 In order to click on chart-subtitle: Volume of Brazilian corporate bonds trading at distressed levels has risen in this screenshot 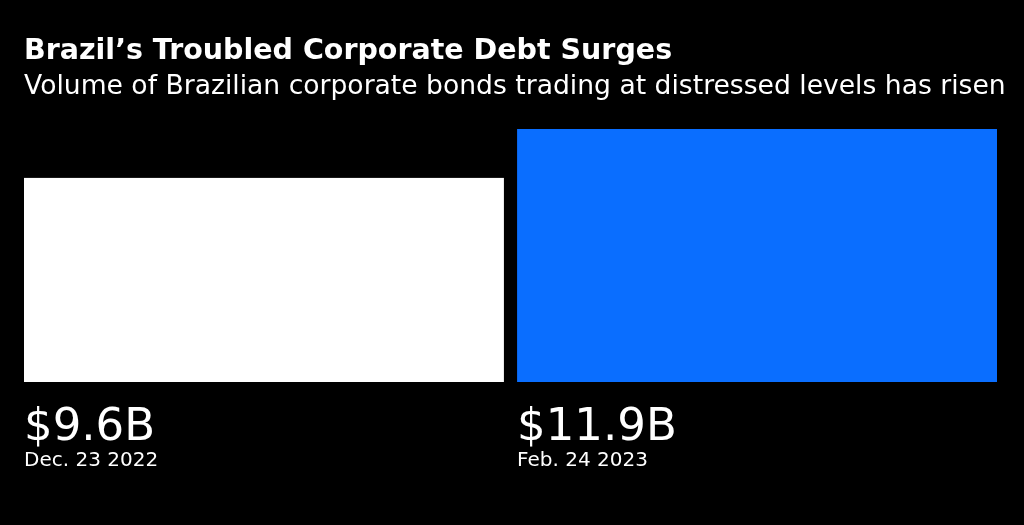, I will do `click(515, 84)`.